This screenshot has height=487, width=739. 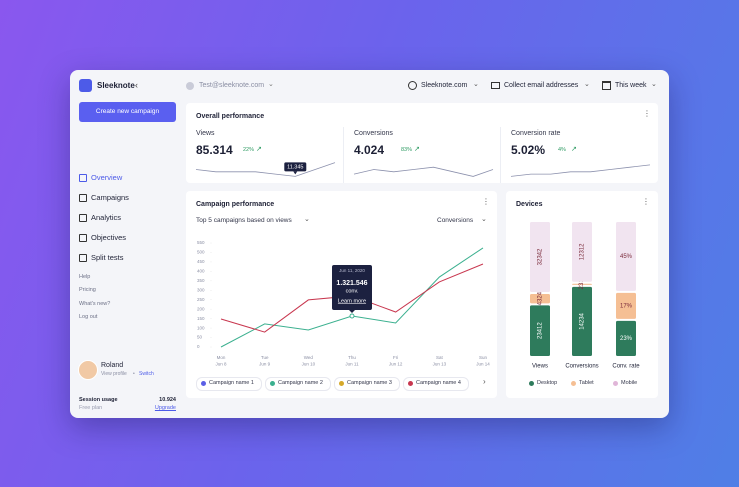 What do you see at coordinates (146, 374) in the screenshot?
I see `switch: Switch` at bounding box center [146, 374].